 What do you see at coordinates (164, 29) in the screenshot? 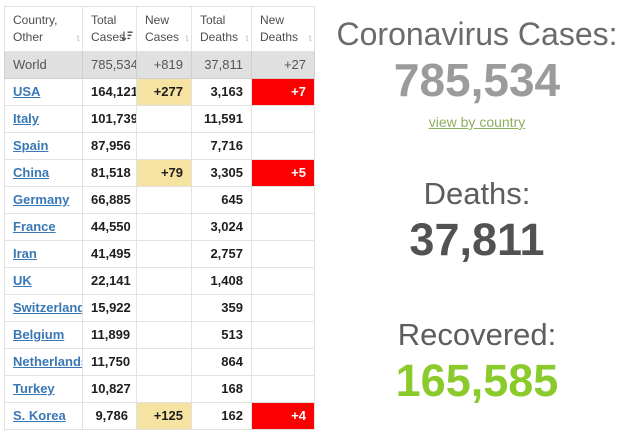
I see `header-new-cases: New Cases ↑↓` at bounding box center [164, 29].